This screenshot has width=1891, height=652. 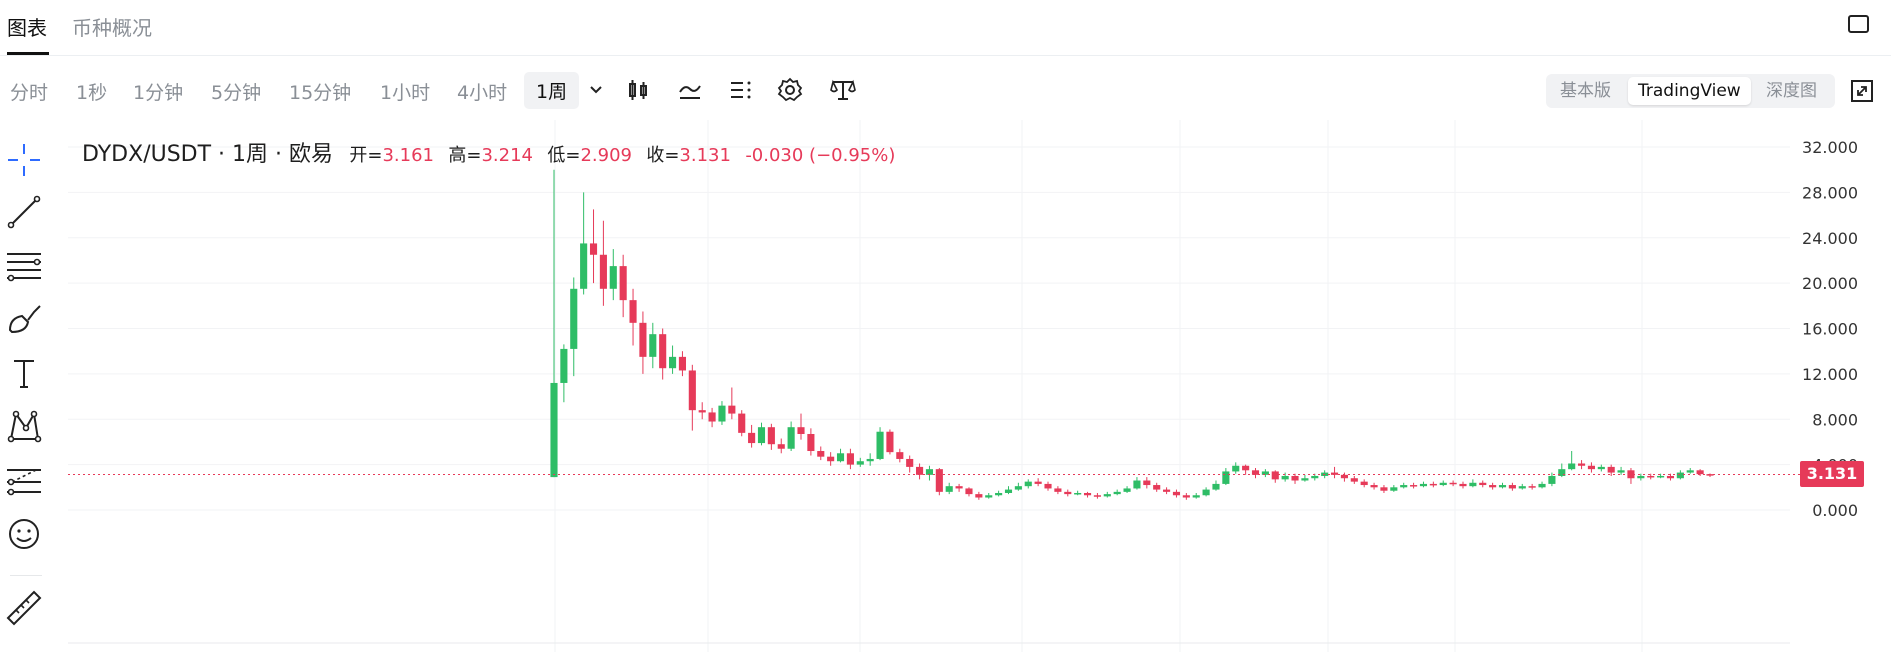 What do you see at coordinates (24, 480) in the screenshot?
I see `forecast-icon` at bounding box center [24, 480].